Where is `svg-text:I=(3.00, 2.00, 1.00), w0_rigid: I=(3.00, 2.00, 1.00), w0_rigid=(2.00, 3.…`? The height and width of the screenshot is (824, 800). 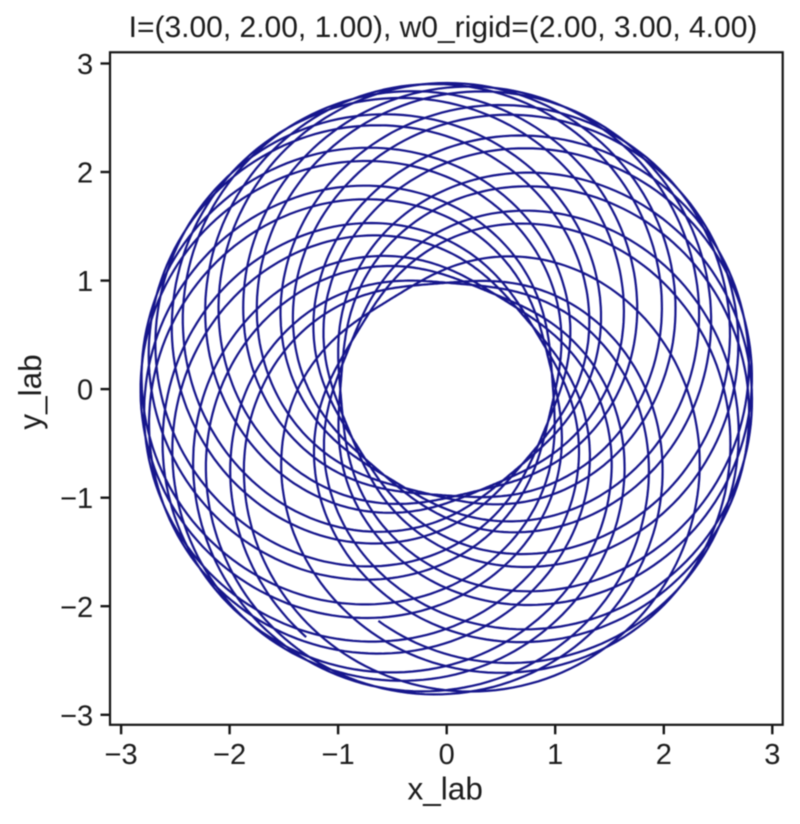 svg-text:I=(3.00, 2.00, 1.00), w0_rigid: I=(3.00, 2.00, 1.00), w0_rigid=(2.00, 3.… is located at coordinates (443, 27).